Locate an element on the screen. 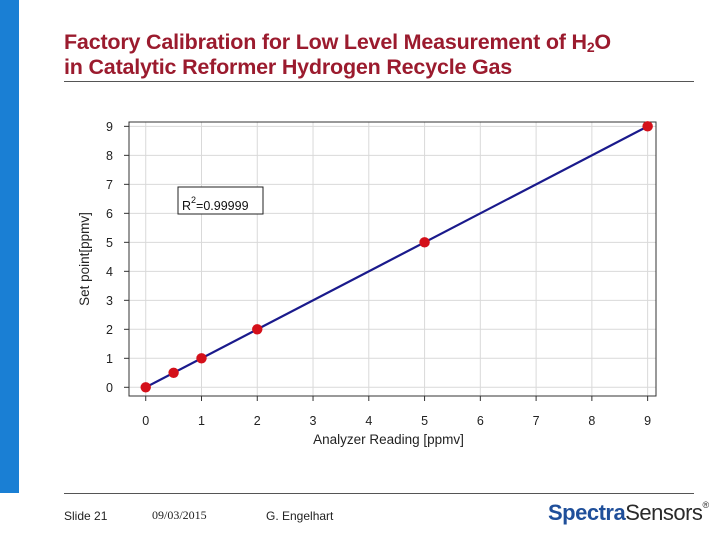 Image resolution: width=720 pixels, height=540 pixels. r-squared-annotation: R2=0.99999 is located at coordinates (220, 200).